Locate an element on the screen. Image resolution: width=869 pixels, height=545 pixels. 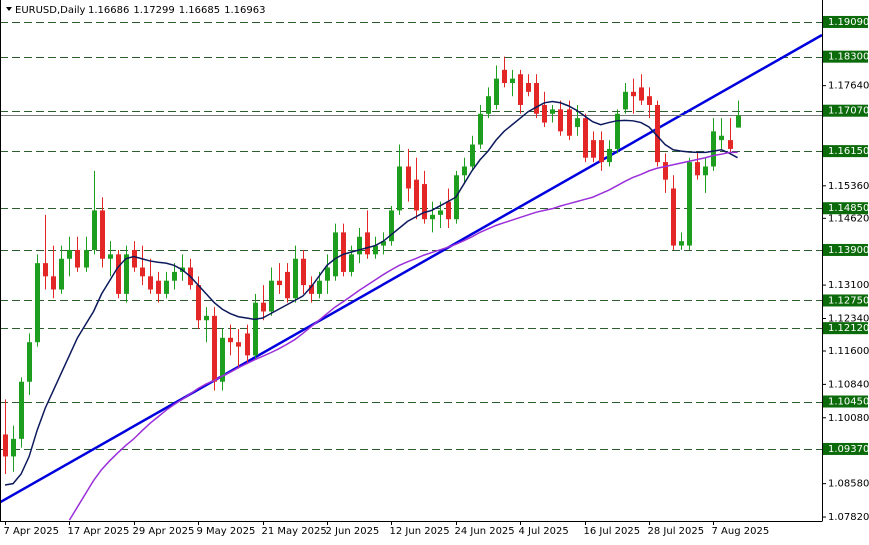
y-tick-label: 1.15360 is located at coordinates (848, 186).